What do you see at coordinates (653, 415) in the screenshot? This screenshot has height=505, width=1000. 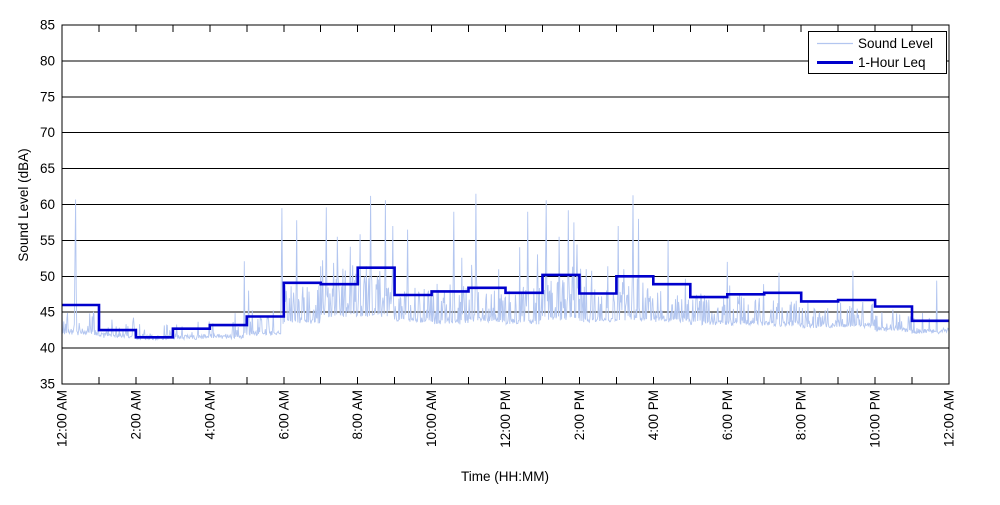 I see `x-tick-label: 4:00 PM` at bounding box center [653, 415].